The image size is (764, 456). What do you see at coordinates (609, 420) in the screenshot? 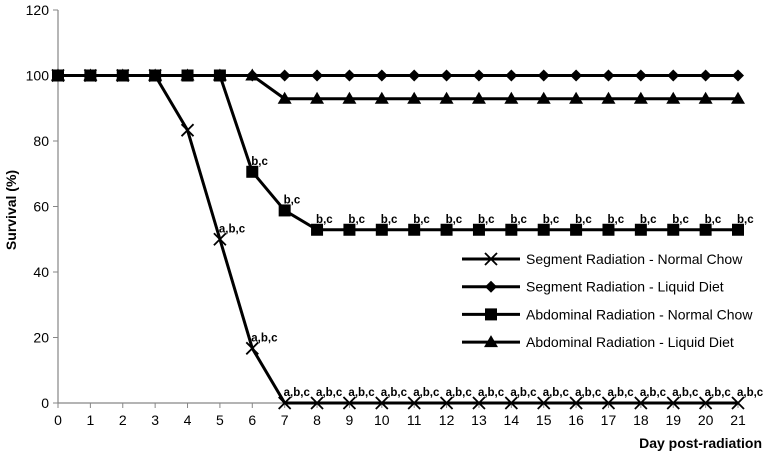
I see `x-tick-label: 17` at bounding box center [609, 420].